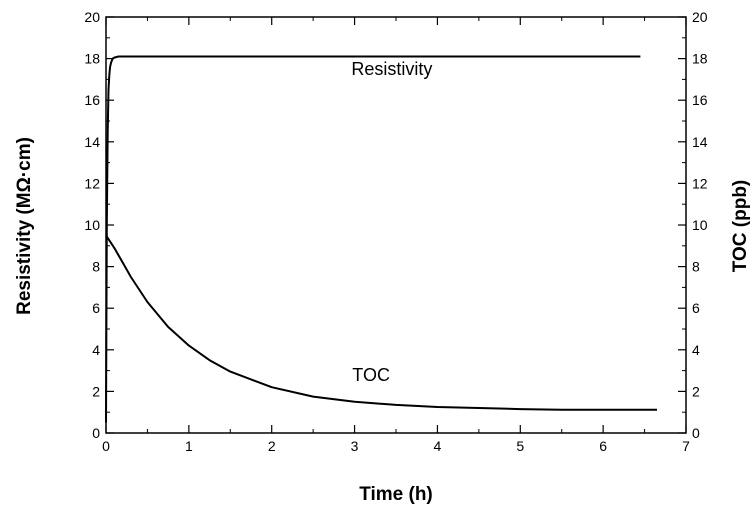 The image size is (754, 516). What do you see at coordinates (355, 446) in the screenshot?
I see `x-tick-label: 3` at bounding box center [355, 446].